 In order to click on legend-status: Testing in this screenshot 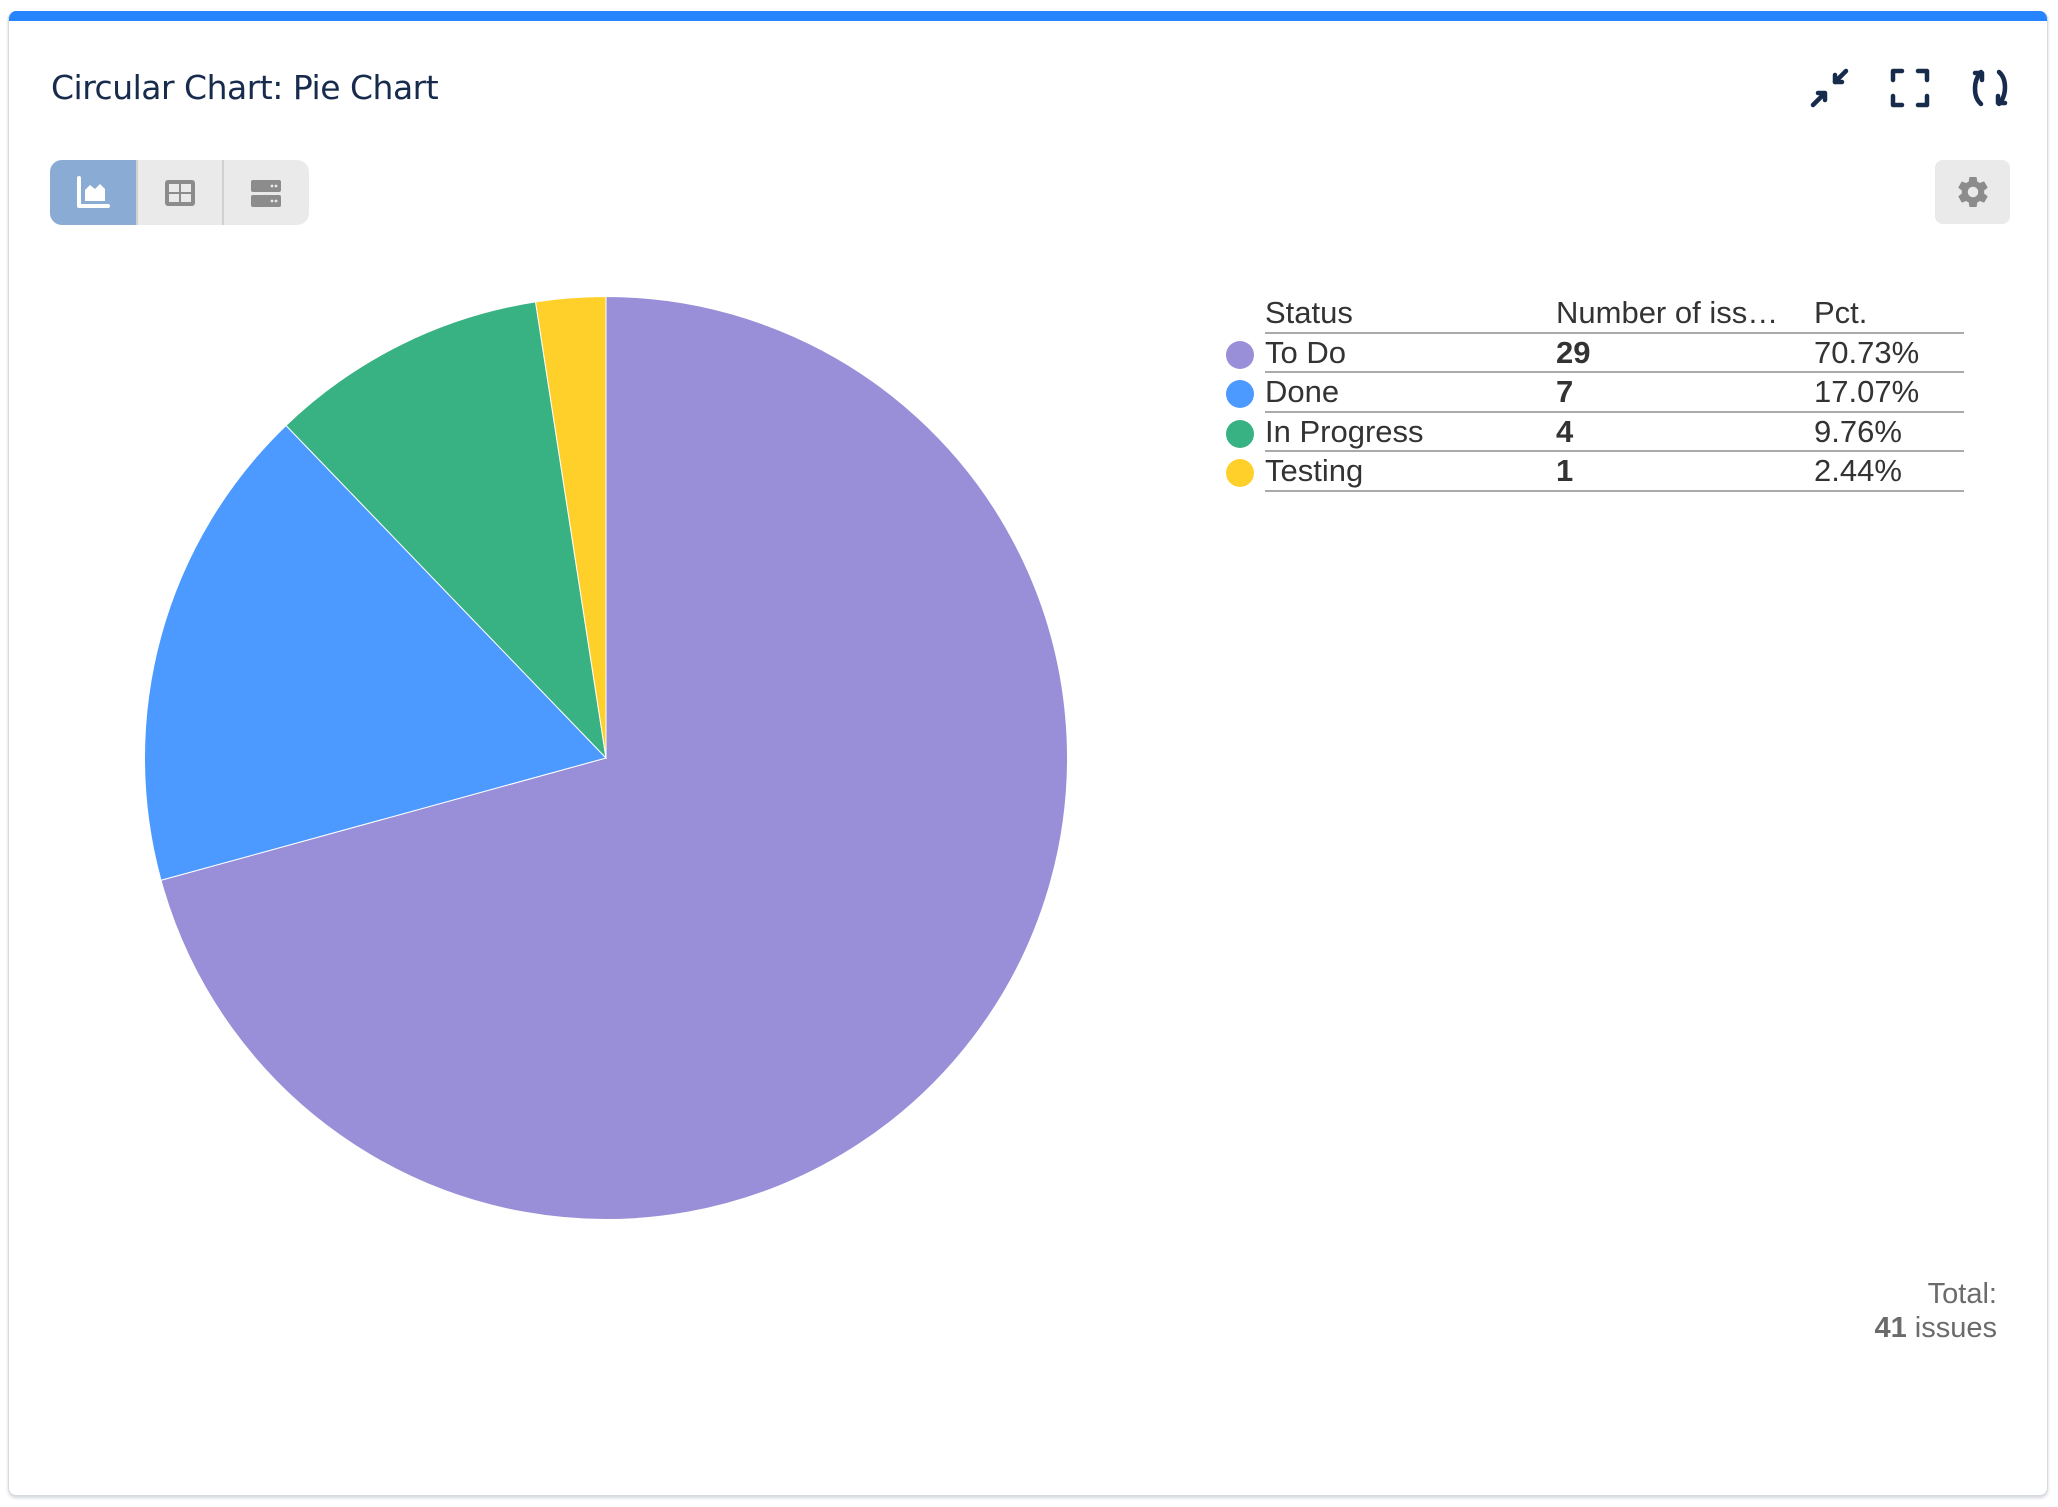, I will do `click(1410, 471)`.